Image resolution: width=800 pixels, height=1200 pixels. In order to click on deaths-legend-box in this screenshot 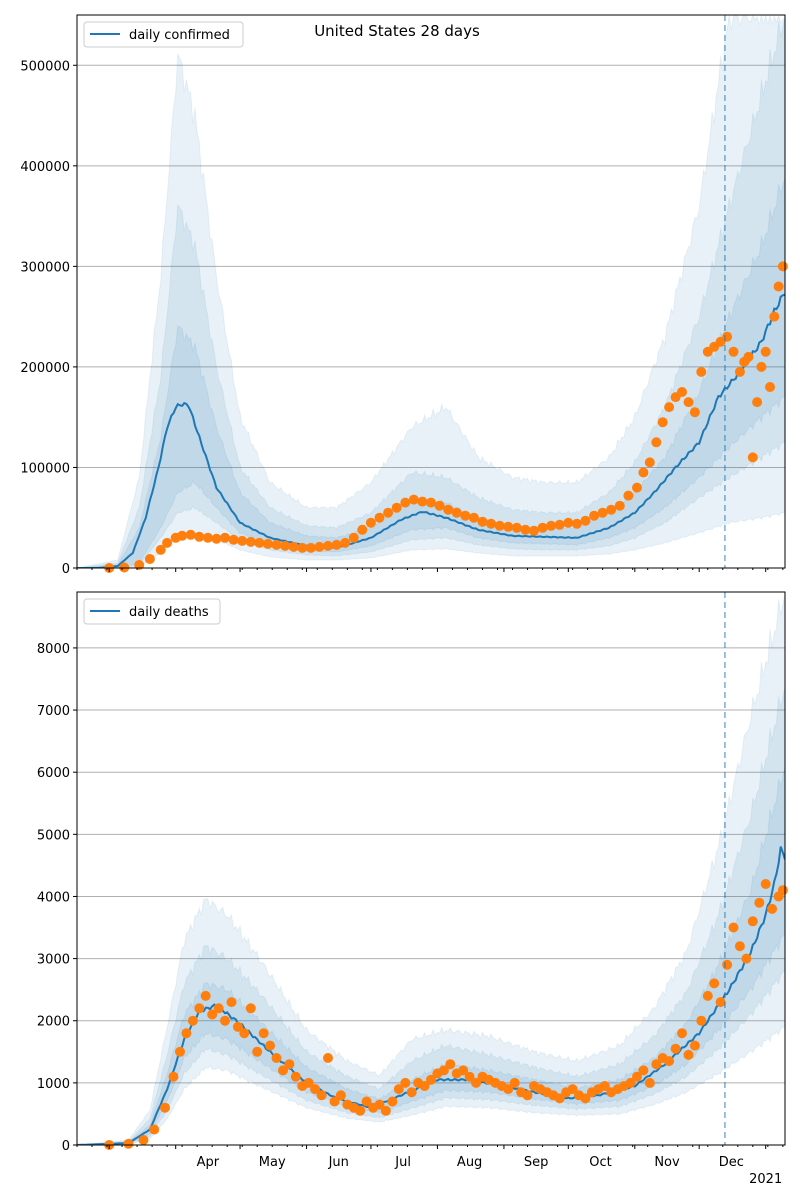, I will do `click(152, 611)`.